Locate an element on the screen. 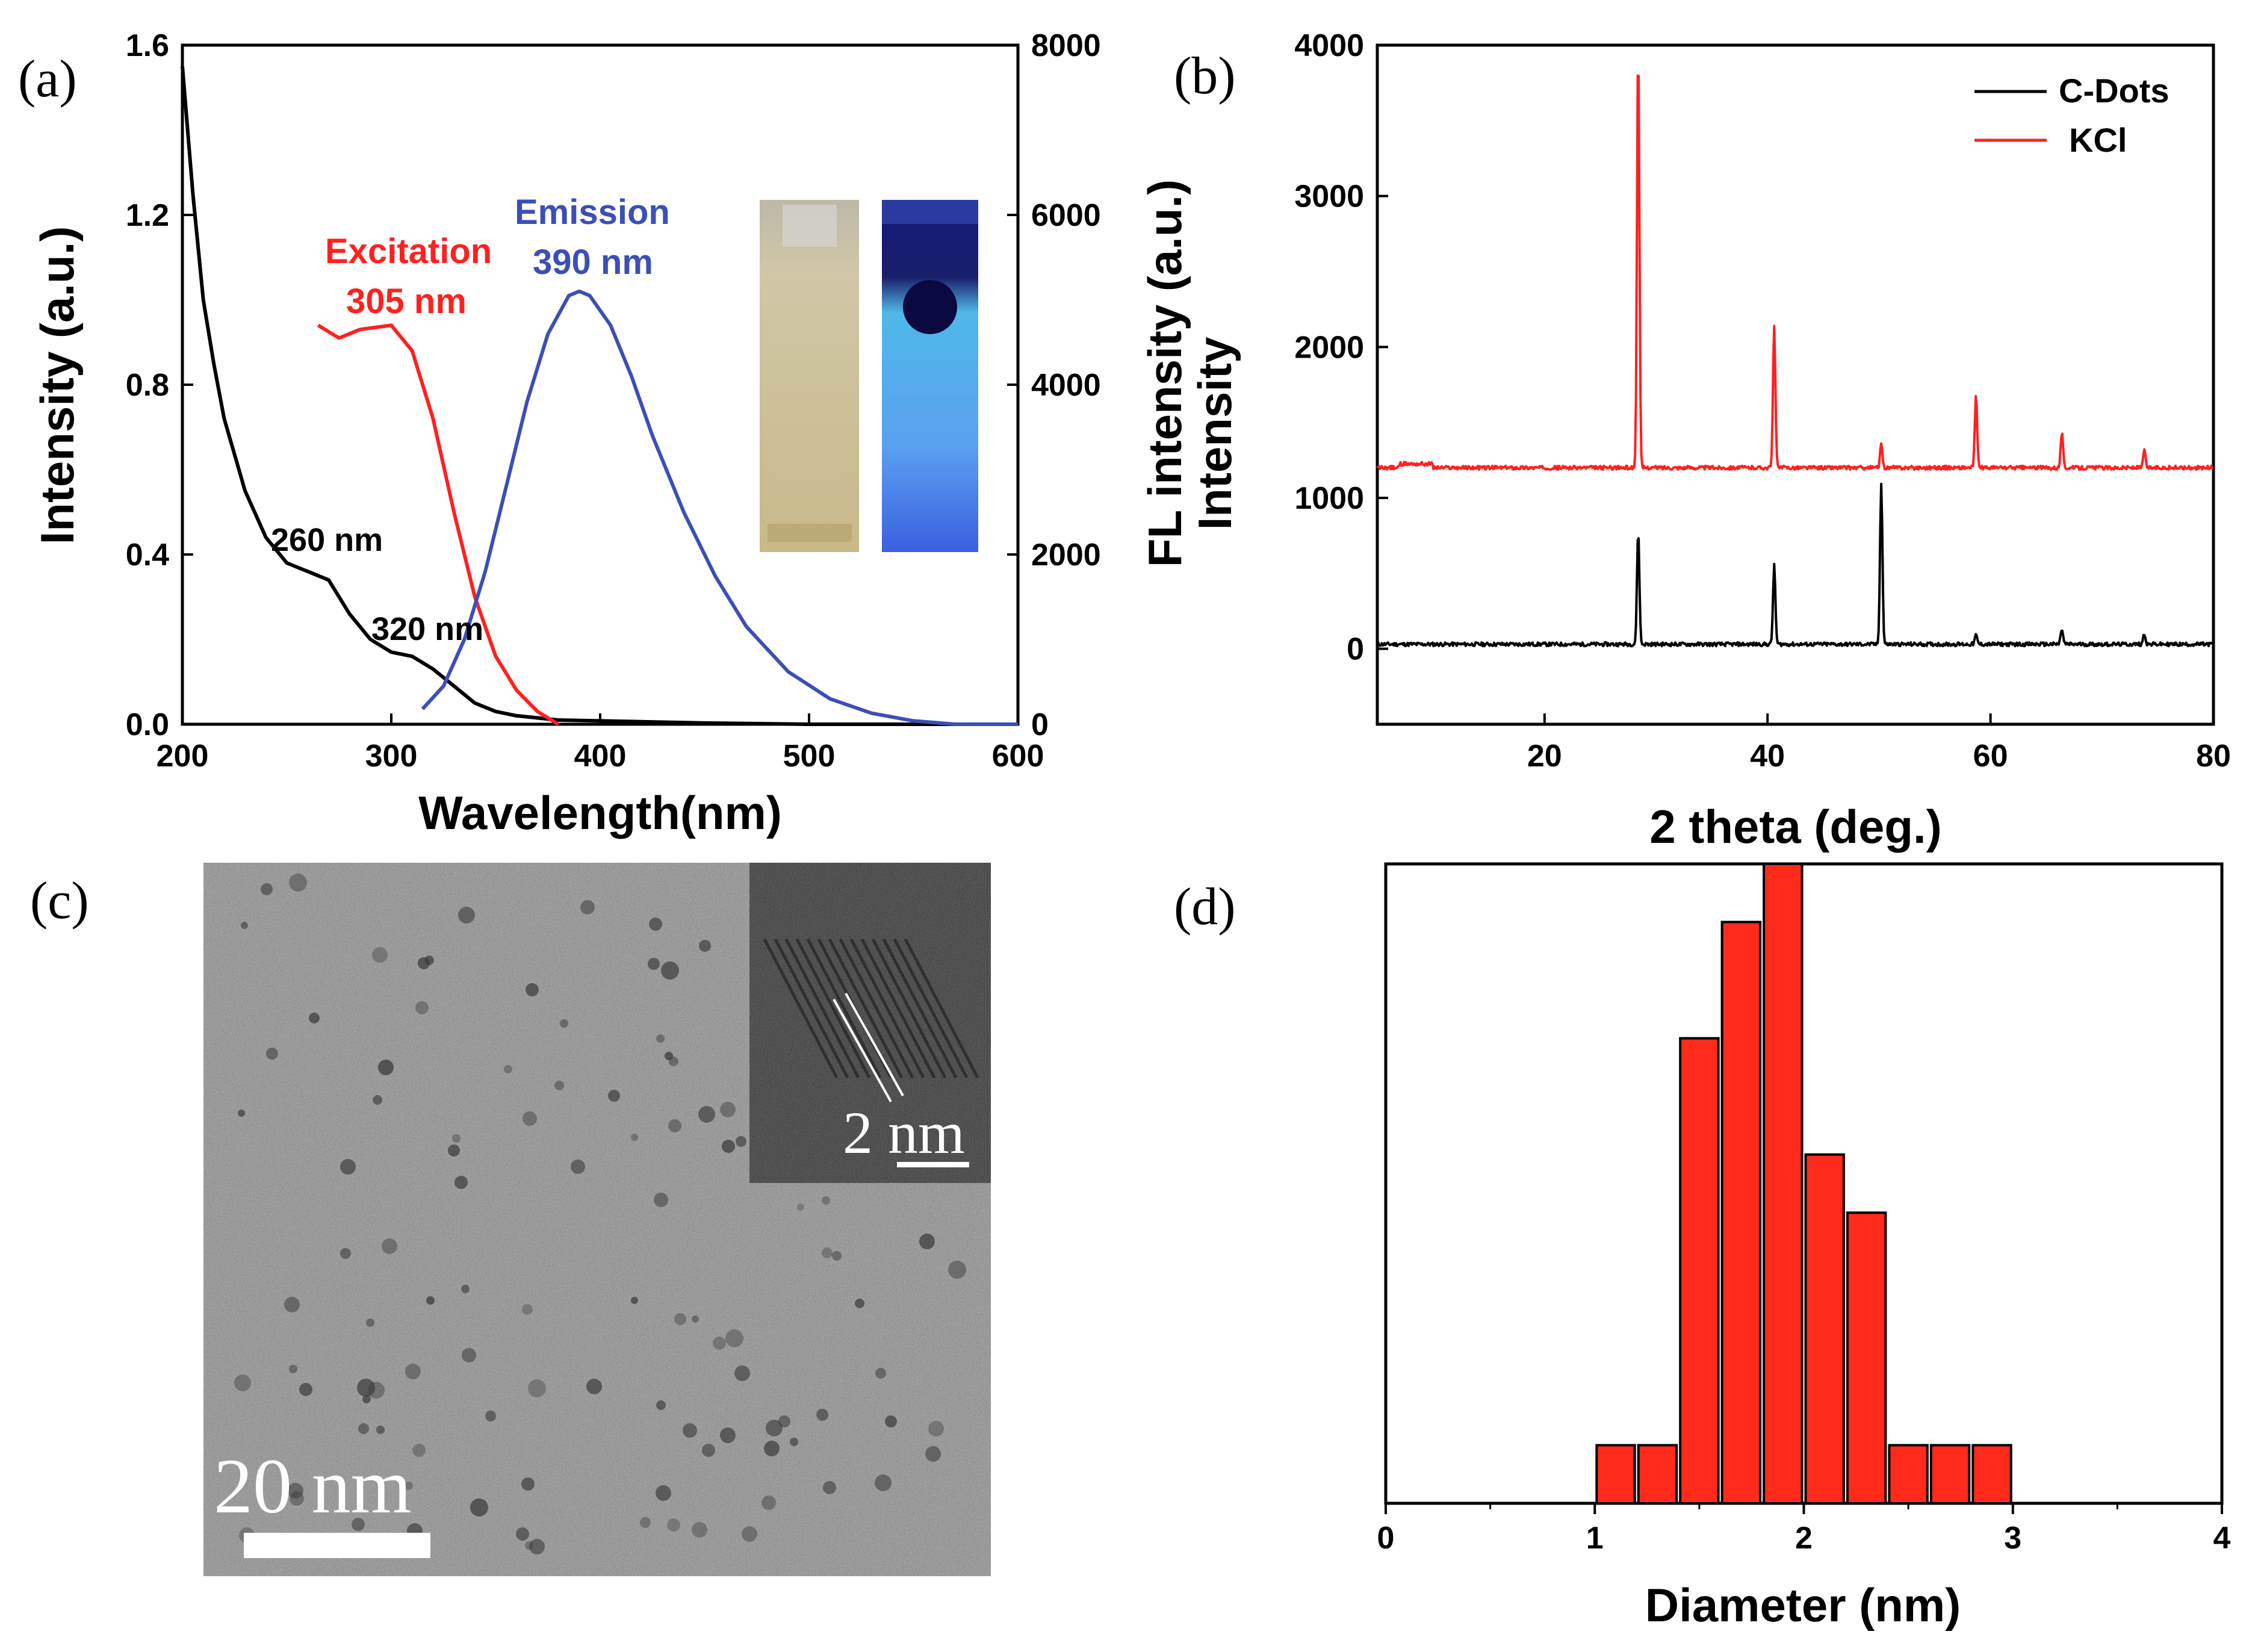 Image resolution: width=2255 pixels, height=1652 pixels. panel-d-frame is located at coordinates (1804, 1183).